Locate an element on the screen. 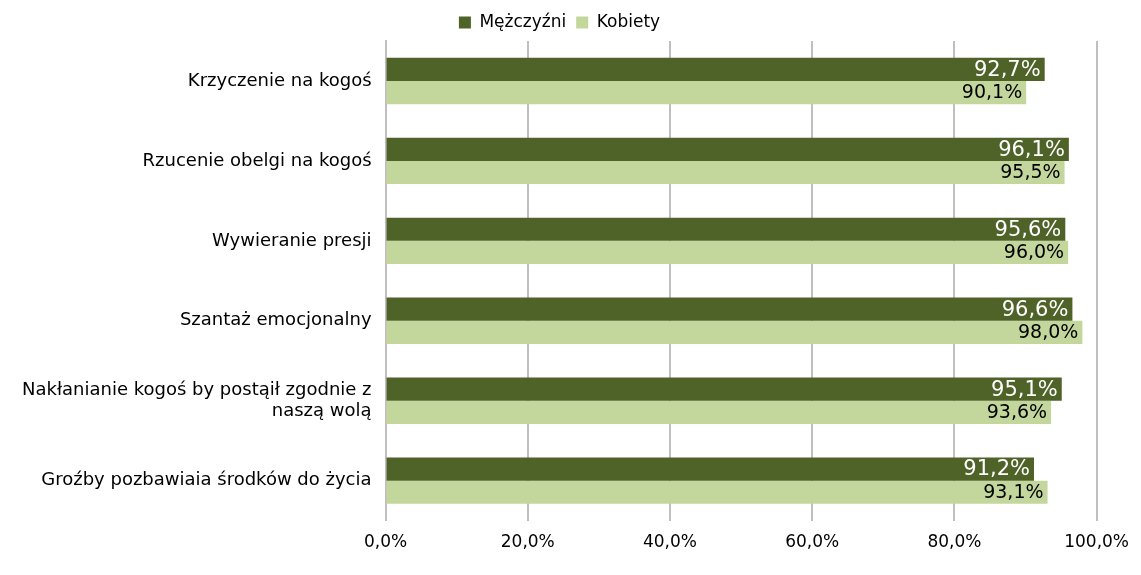 This screenshot has height=575, width=1141. x-tick-label: 60,0% is located at coordinates (812, 541).